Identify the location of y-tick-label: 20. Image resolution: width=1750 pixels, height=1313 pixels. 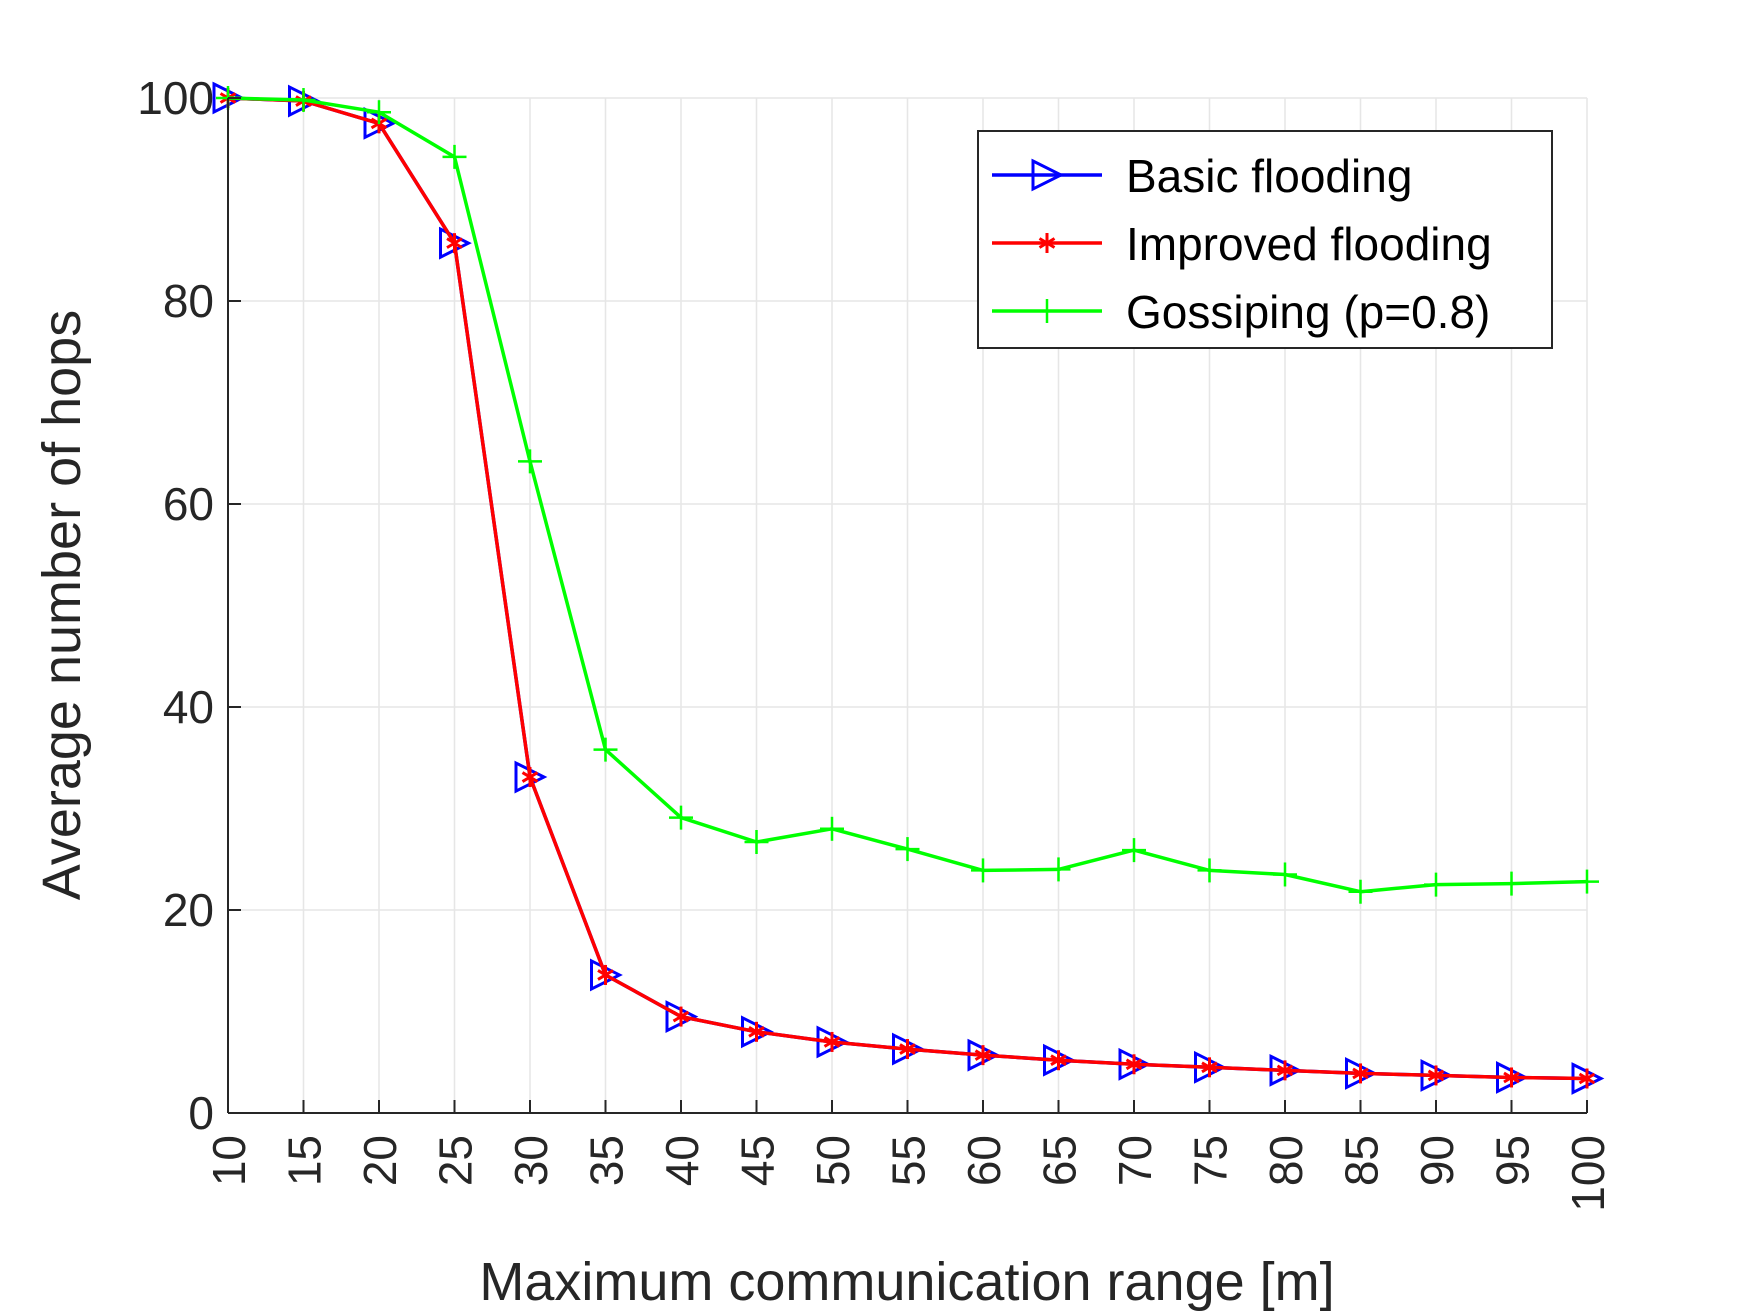
(188, 910).